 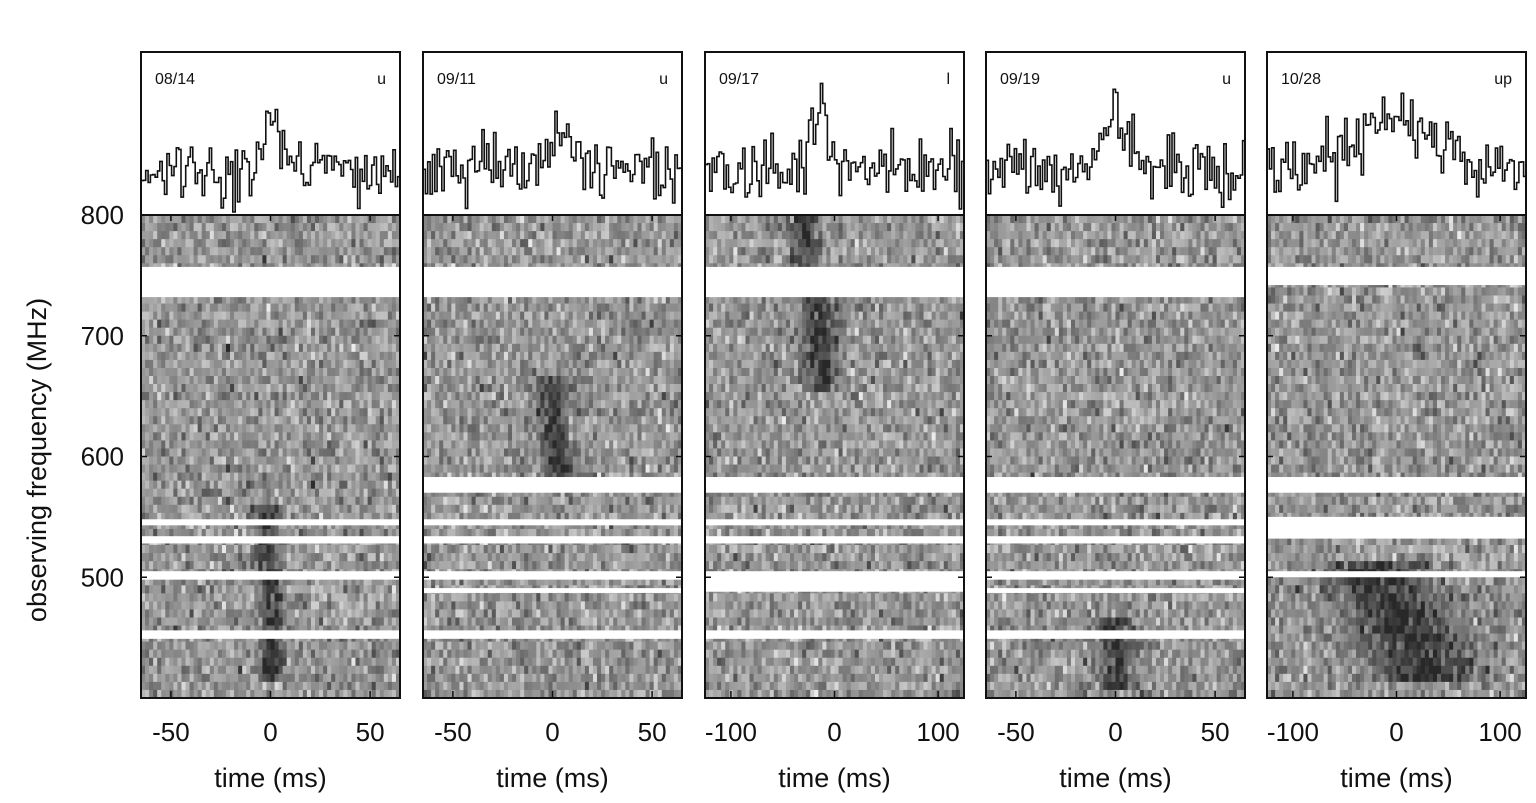 I want to click on y-tick-label: 800, so click(x=102, y=215).